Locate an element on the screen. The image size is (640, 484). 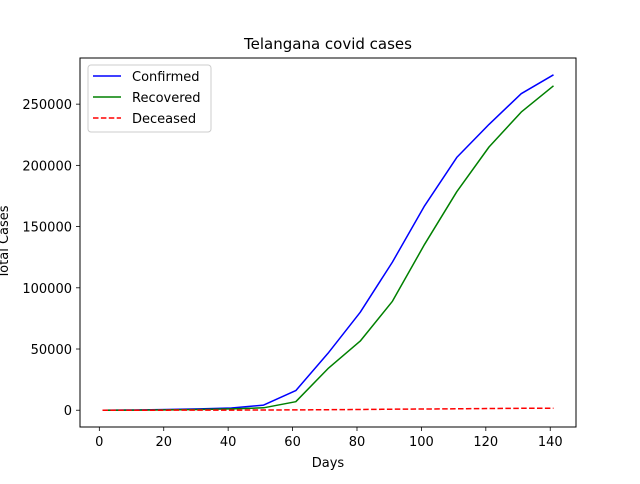
legend-box is located at coordinates (149, 98).